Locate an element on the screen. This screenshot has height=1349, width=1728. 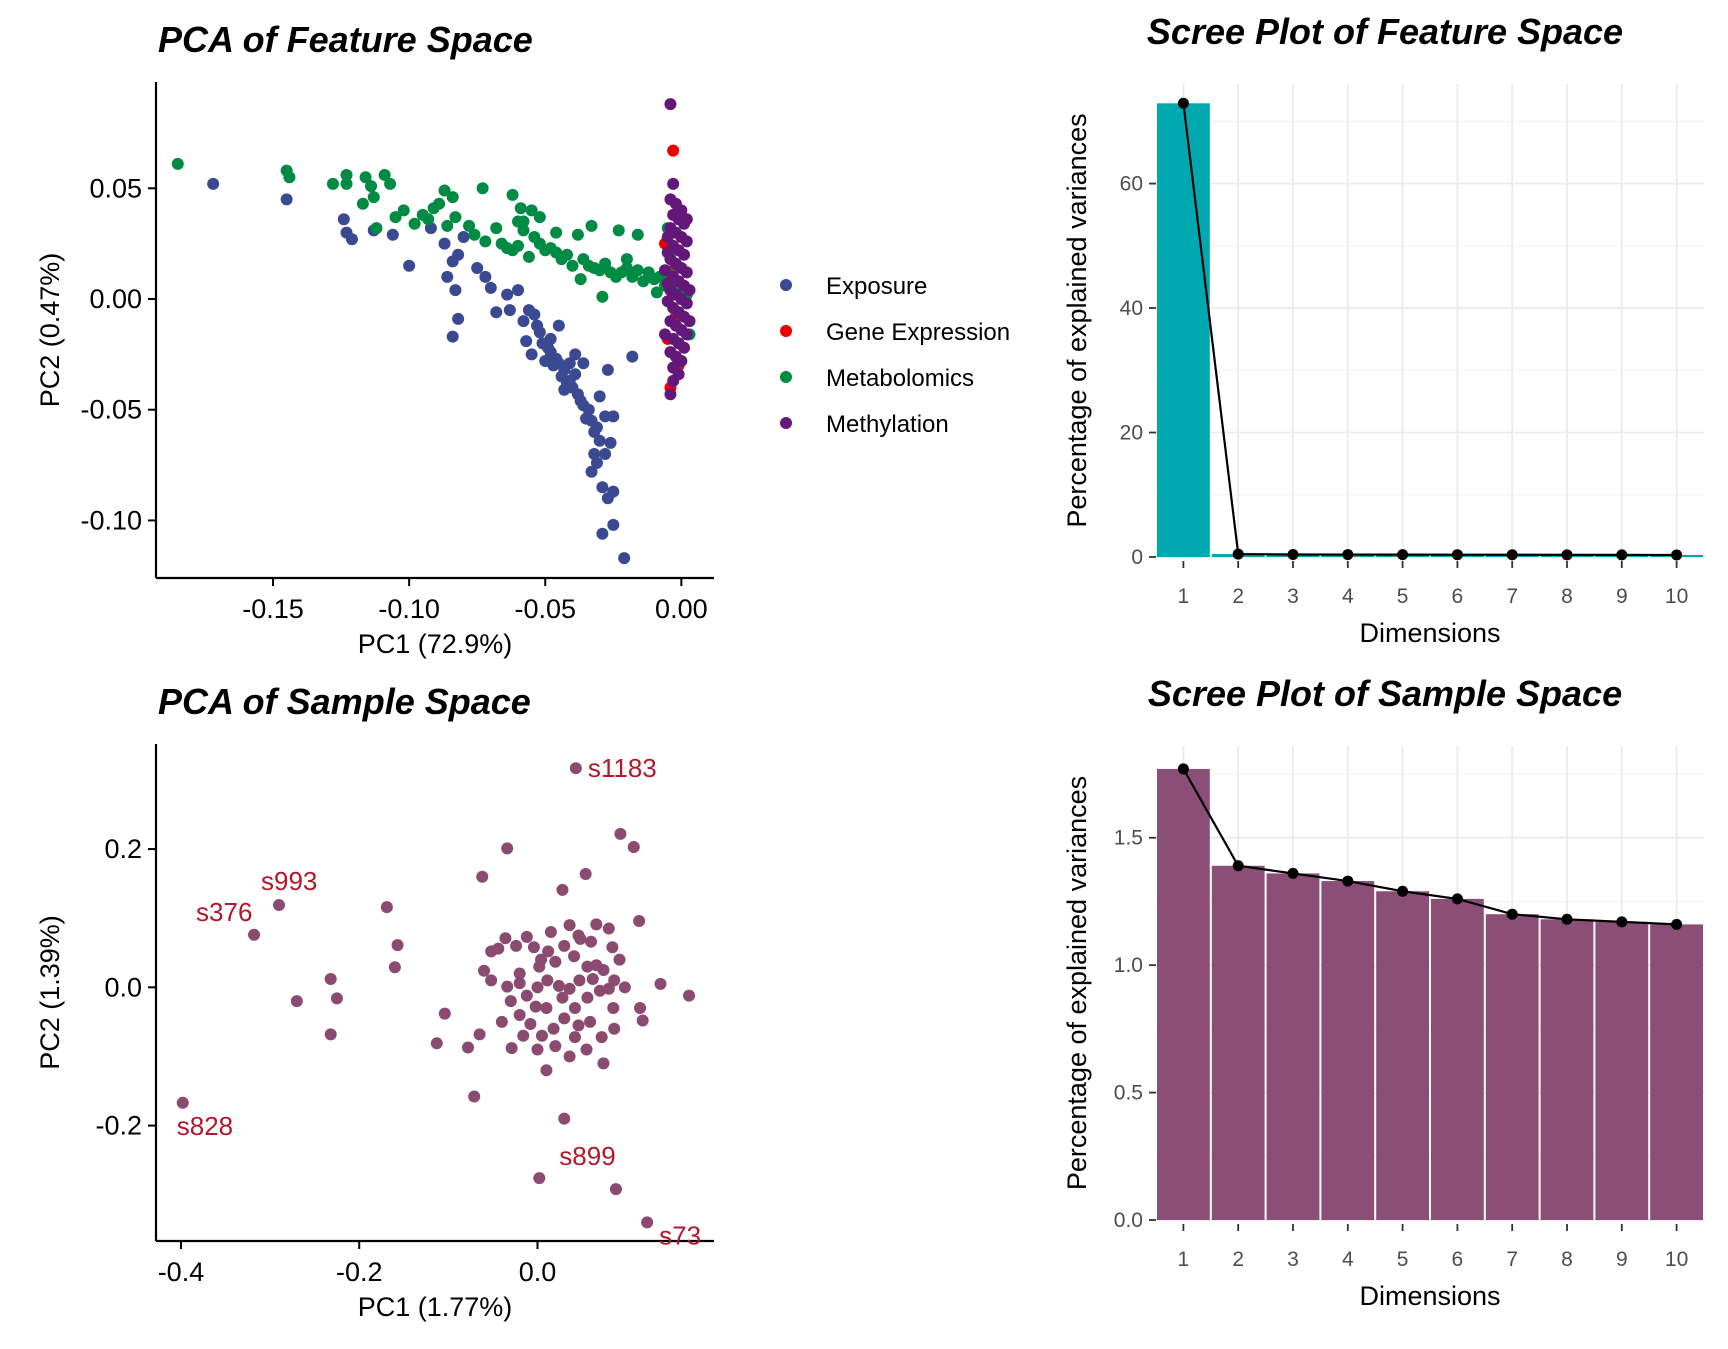
x-tick-label: 4 is located at coordinates (1348, 1259).